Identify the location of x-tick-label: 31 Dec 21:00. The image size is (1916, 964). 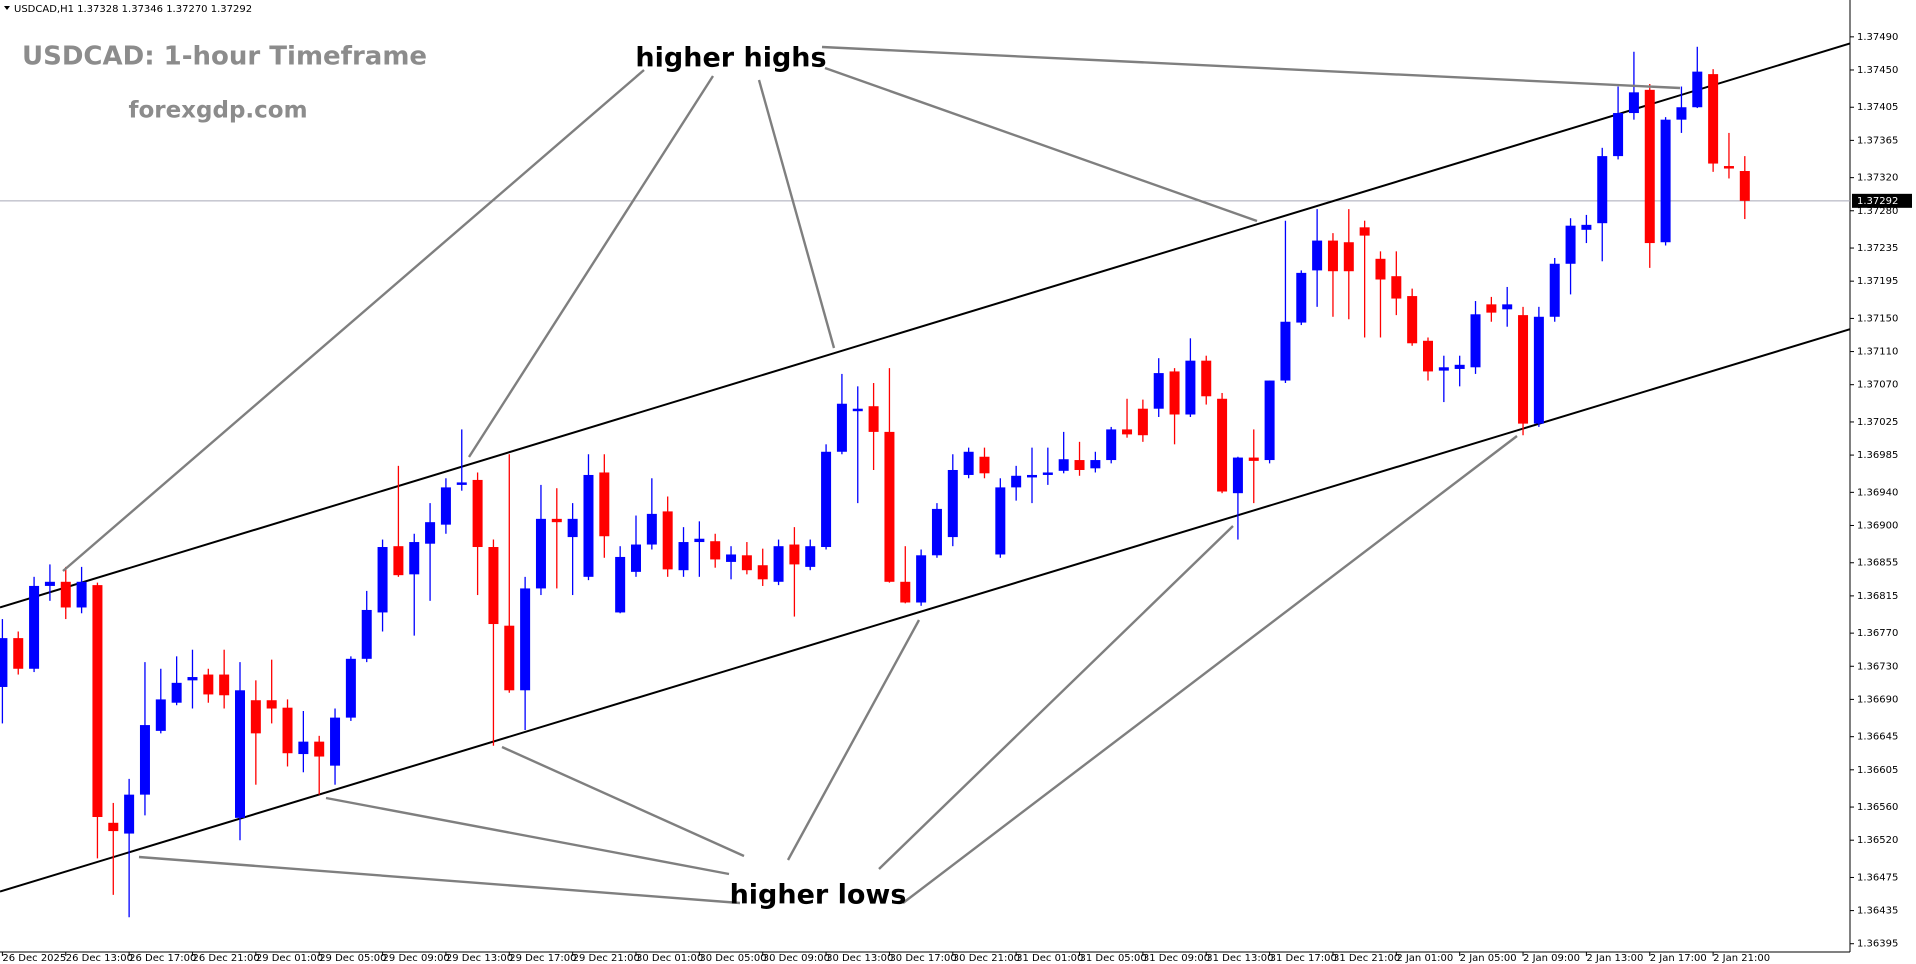
(1366, 958).